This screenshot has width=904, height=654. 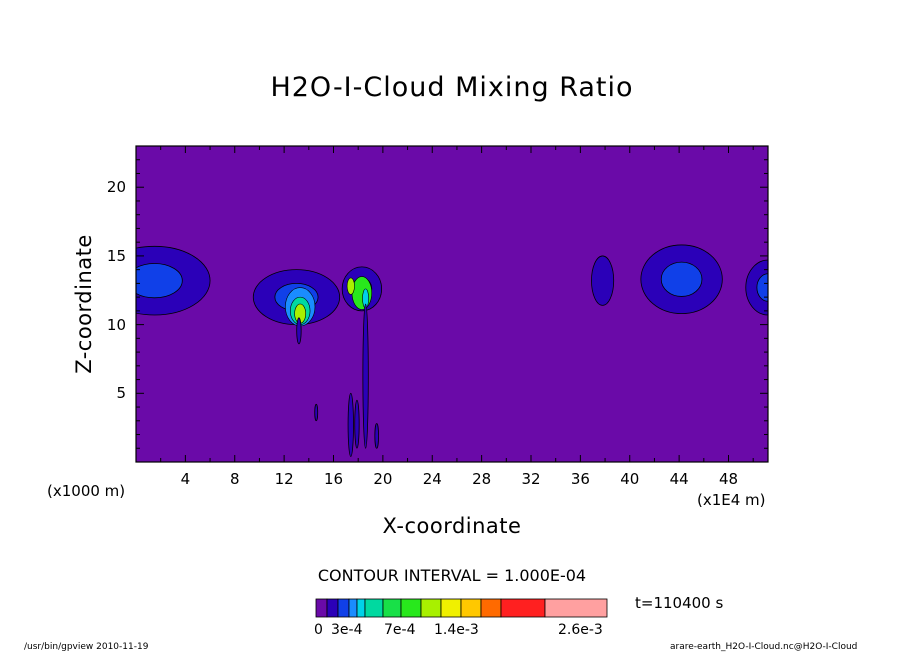 I want to click on y-tick-label: 20, so click(x=116, y=187).